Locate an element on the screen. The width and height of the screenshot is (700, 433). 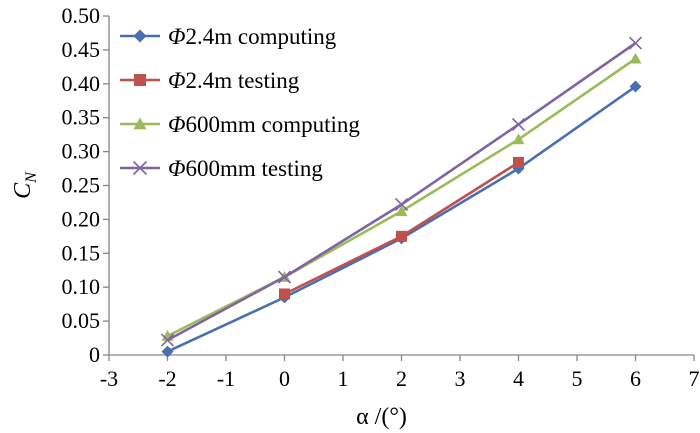
y-tick-label: 0.20 is located at coordinates (81, 218).